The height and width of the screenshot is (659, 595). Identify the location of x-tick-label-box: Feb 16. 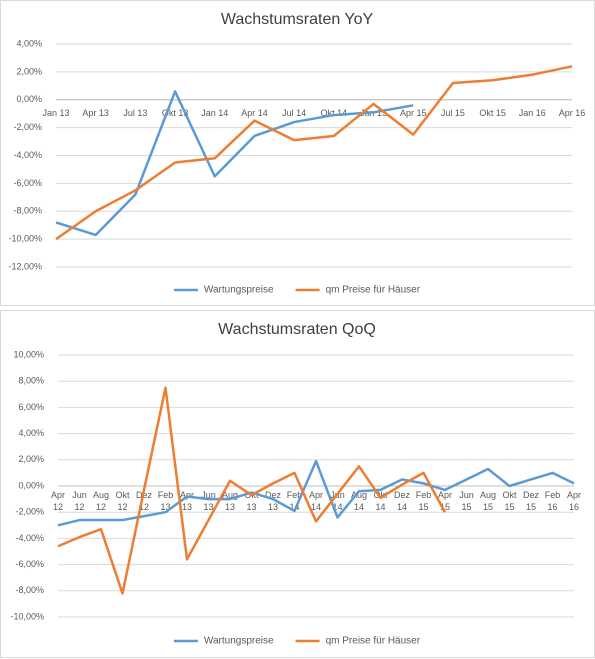
(552, 501).